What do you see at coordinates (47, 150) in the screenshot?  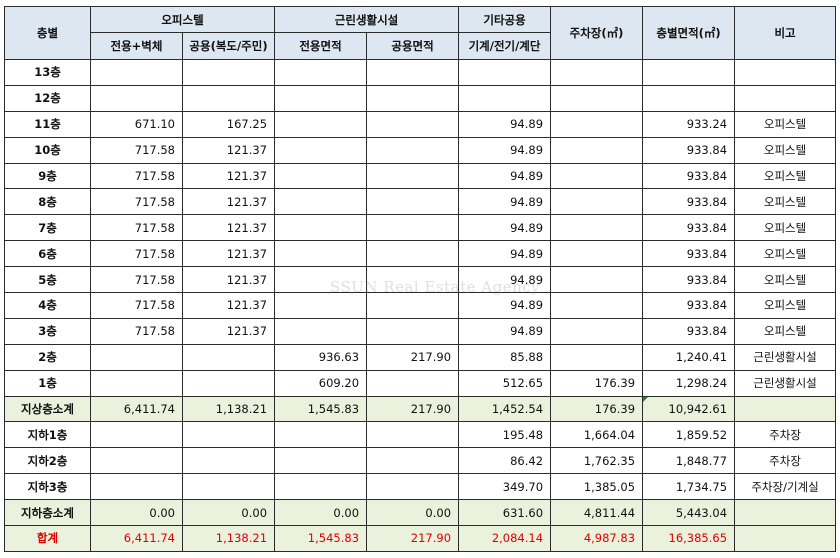 I see `floor-cell: 10층` at bounding box center [47, 150].